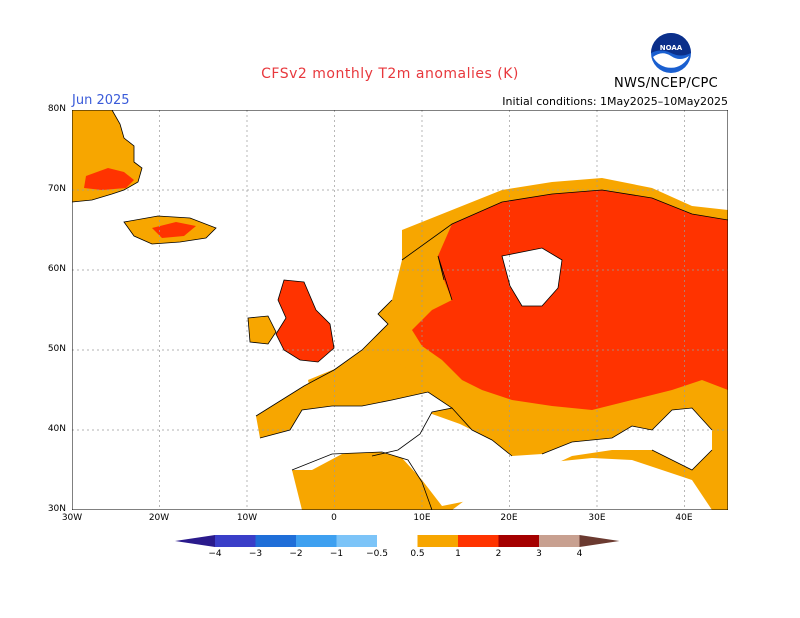 This screenshot has width=800, height=618. What do you see at coordinates (56, 109) in the screenshot?
I see `lat-label-80n: 80N` at bounding box center [56, 109].